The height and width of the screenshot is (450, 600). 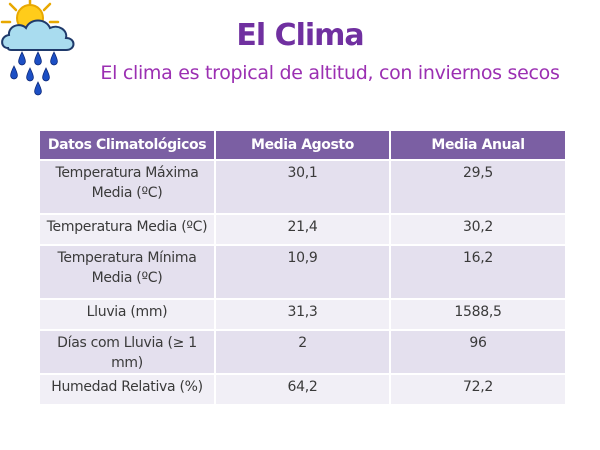 I want to click on cell-agosto: 64,2, so click(x=303, y=388).